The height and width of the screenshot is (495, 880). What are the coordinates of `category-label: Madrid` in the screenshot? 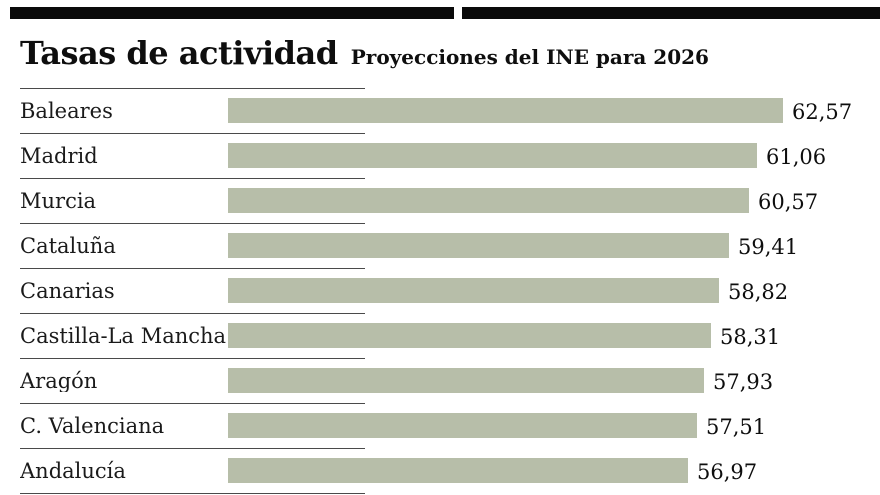 It's located at (59, 155).